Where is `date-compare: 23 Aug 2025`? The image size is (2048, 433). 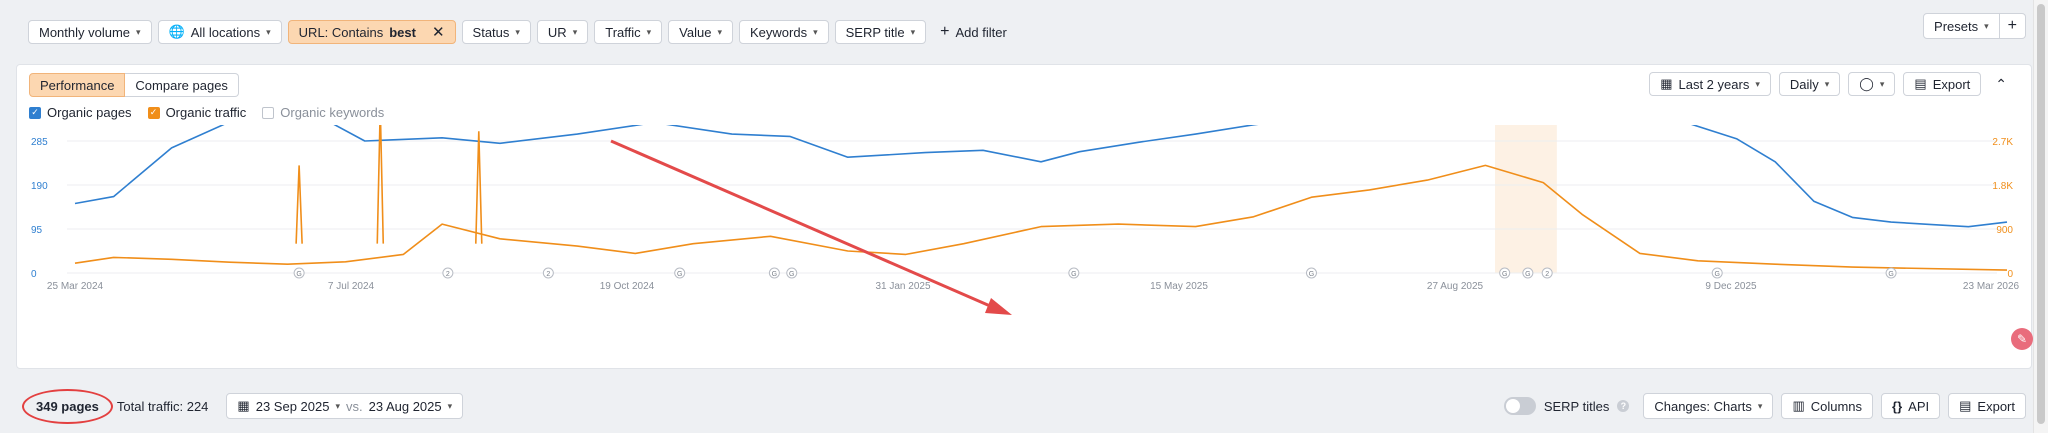
date-compare: 23 Aug 2025 is located at coordinates (405, 406).